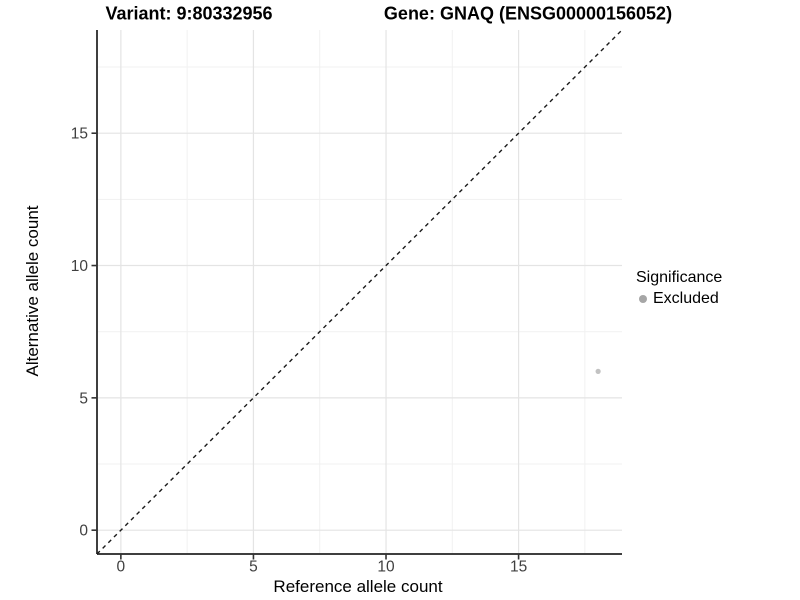 The image size is (800, 600). I want to click on gene-title: Gene: GNAQ (ENSG00000156052), so click(528, 13).